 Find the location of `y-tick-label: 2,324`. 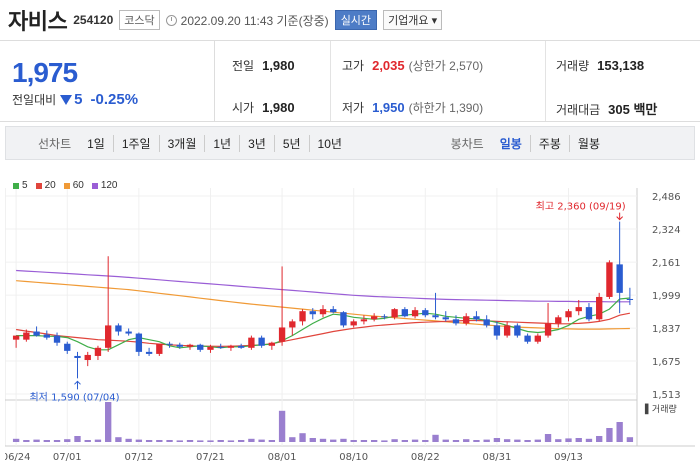

y-tick-label: 2,324 is located at coordinates (666, 230).